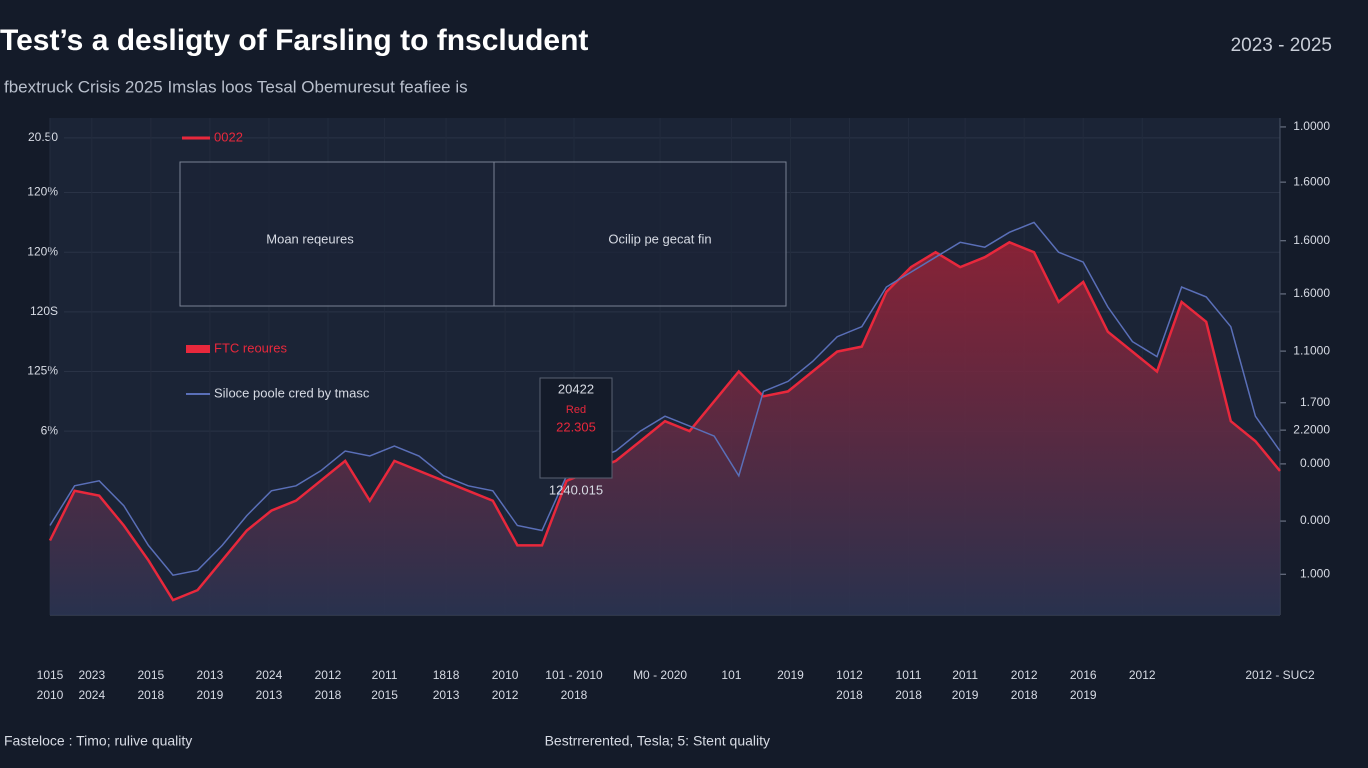 The image size is (1368, 768). Describe the element at coordinates (1315, 573) in the screenshot. I see `y2-tick-label: 1.000` at that location.